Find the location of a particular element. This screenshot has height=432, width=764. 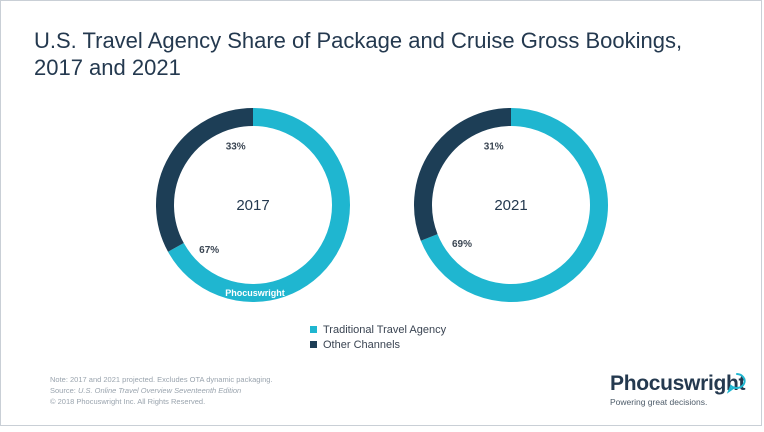

legend-label-other: Other Channels is located at coordinates (362, 344).